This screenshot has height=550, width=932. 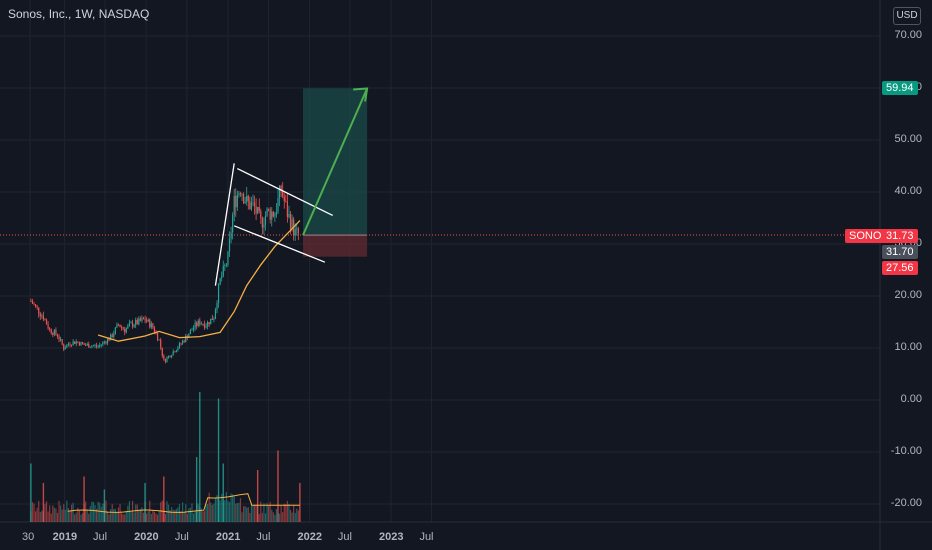 I want to click on chart-title: Sonos, Inc., 1W, NASDAQ, so click(x=79, y=14).